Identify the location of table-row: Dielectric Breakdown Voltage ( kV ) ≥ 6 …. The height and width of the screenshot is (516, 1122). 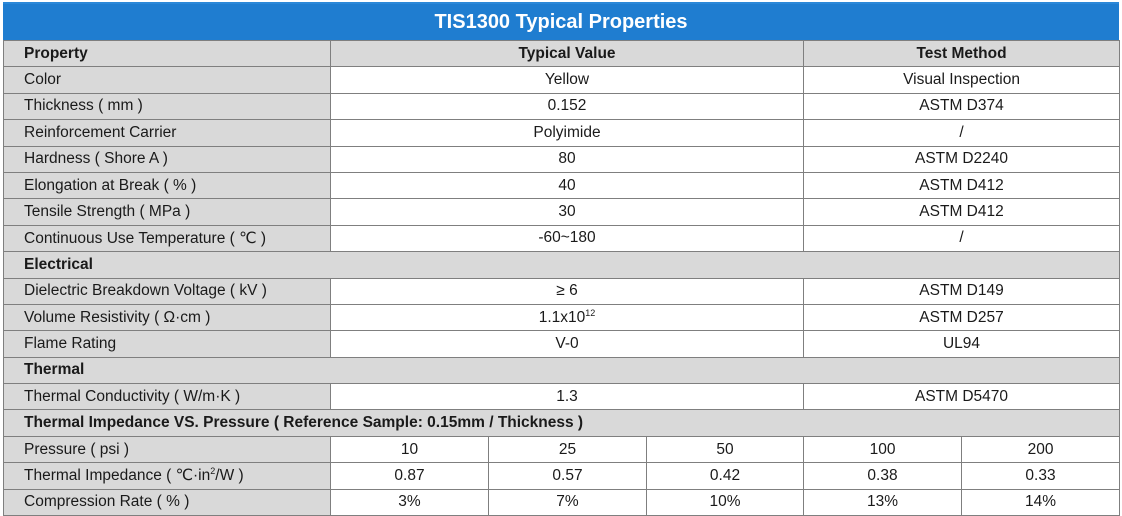
(562, 291).